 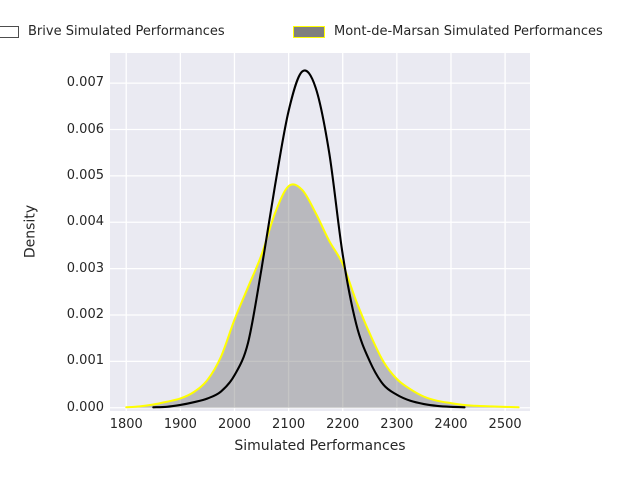 What do you see at coordinates (85, 314) in the screenshot?
I see `y-tick-0.002: 0.002` at bounding box center [85, 314].